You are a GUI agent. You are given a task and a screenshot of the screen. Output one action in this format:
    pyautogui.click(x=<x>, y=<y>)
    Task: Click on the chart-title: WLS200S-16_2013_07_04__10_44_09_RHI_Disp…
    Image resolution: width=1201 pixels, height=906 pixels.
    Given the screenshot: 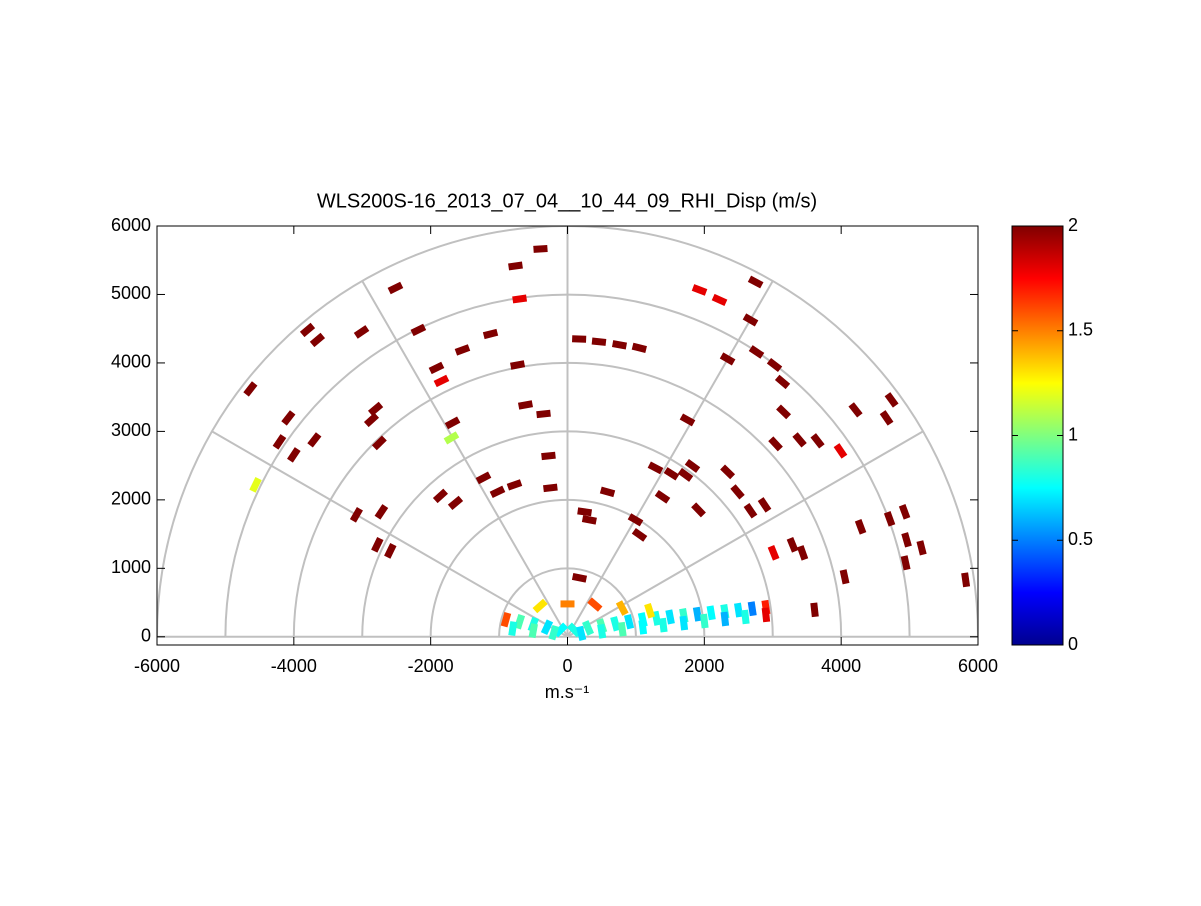 What is the action you would take?
    pyautogui.click(x=567, y=201)
    